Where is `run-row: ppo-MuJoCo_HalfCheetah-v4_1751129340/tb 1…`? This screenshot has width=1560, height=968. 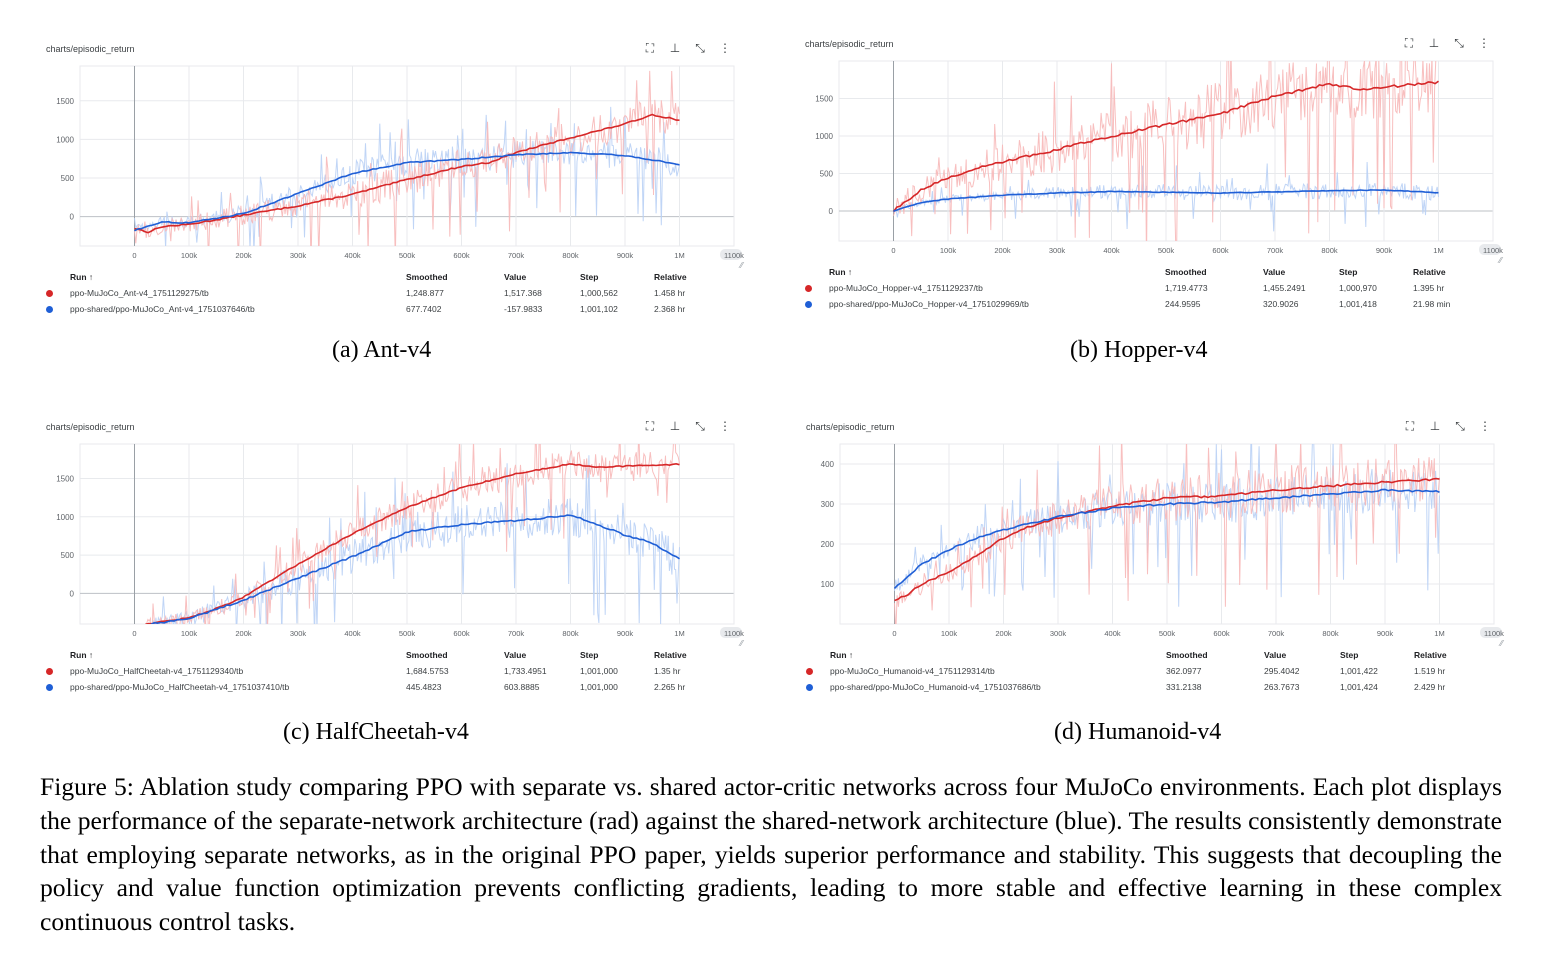
run-row: ppo-MuJoCo_HalfCheetah-v4_1751129340/tb 1… is located at coordinates (396, 673).